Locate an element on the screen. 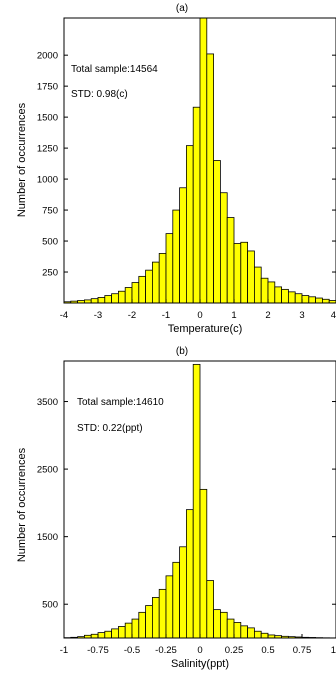  panel-b-title: (b) is located at coordinates (182, 351).